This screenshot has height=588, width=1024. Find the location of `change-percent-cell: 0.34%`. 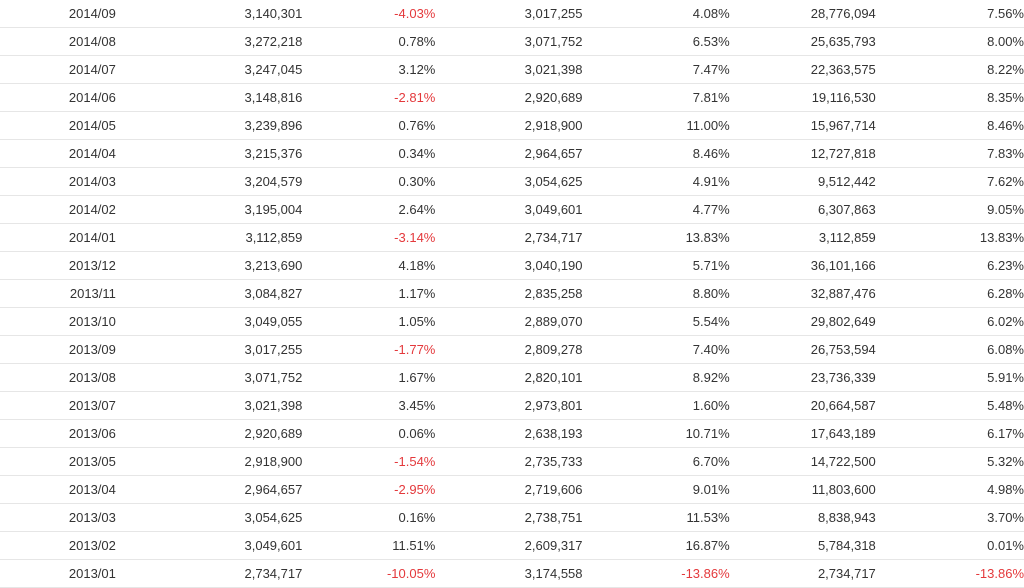

change-percent-cell: 0.34% is located at coordinates (369, 153).